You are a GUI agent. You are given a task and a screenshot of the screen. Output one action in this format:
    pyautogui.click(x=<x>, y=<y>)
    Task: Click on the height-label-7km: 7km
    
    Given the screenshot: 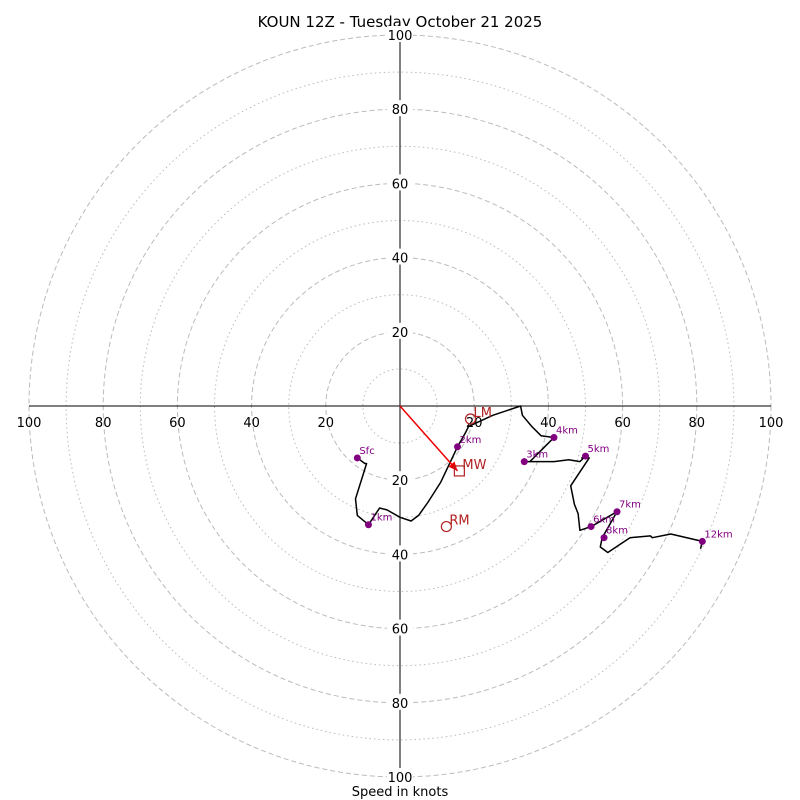 What is the action you would take?
    pyautogui.click(x=630, y=505)
    